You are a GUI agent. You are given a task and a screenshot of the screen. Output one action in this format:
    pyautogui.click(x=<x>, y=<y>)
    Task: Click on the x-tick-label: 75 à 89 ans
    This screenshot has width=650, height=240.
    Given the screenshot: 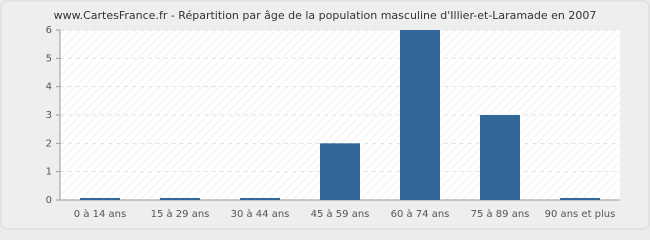 What is the action you would take?
    pyautogui.click(x=500, y=214)
    